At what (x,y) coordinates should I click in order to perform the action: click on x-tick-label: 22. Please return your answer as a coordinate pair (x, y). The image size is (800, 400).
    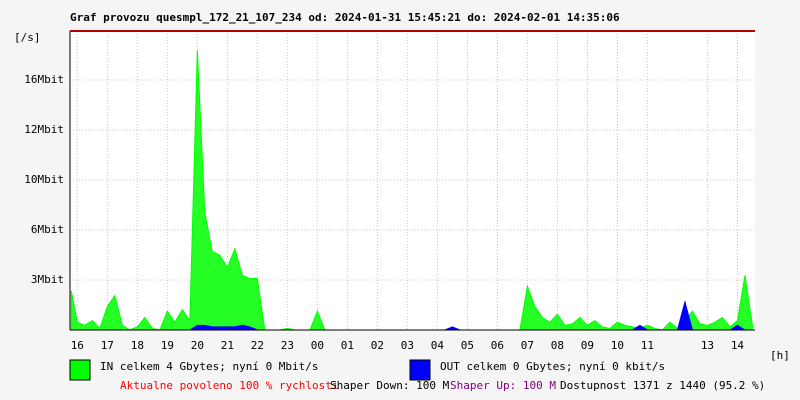
    Looking at the image, I should click on (257, 345).